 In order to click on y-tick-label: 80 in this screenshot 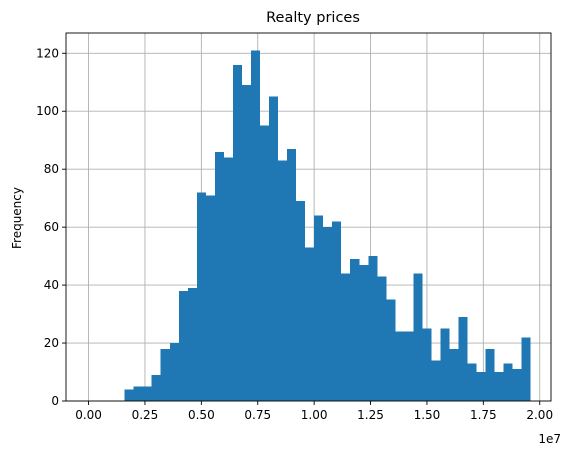, I will do `click(51, 169)`.